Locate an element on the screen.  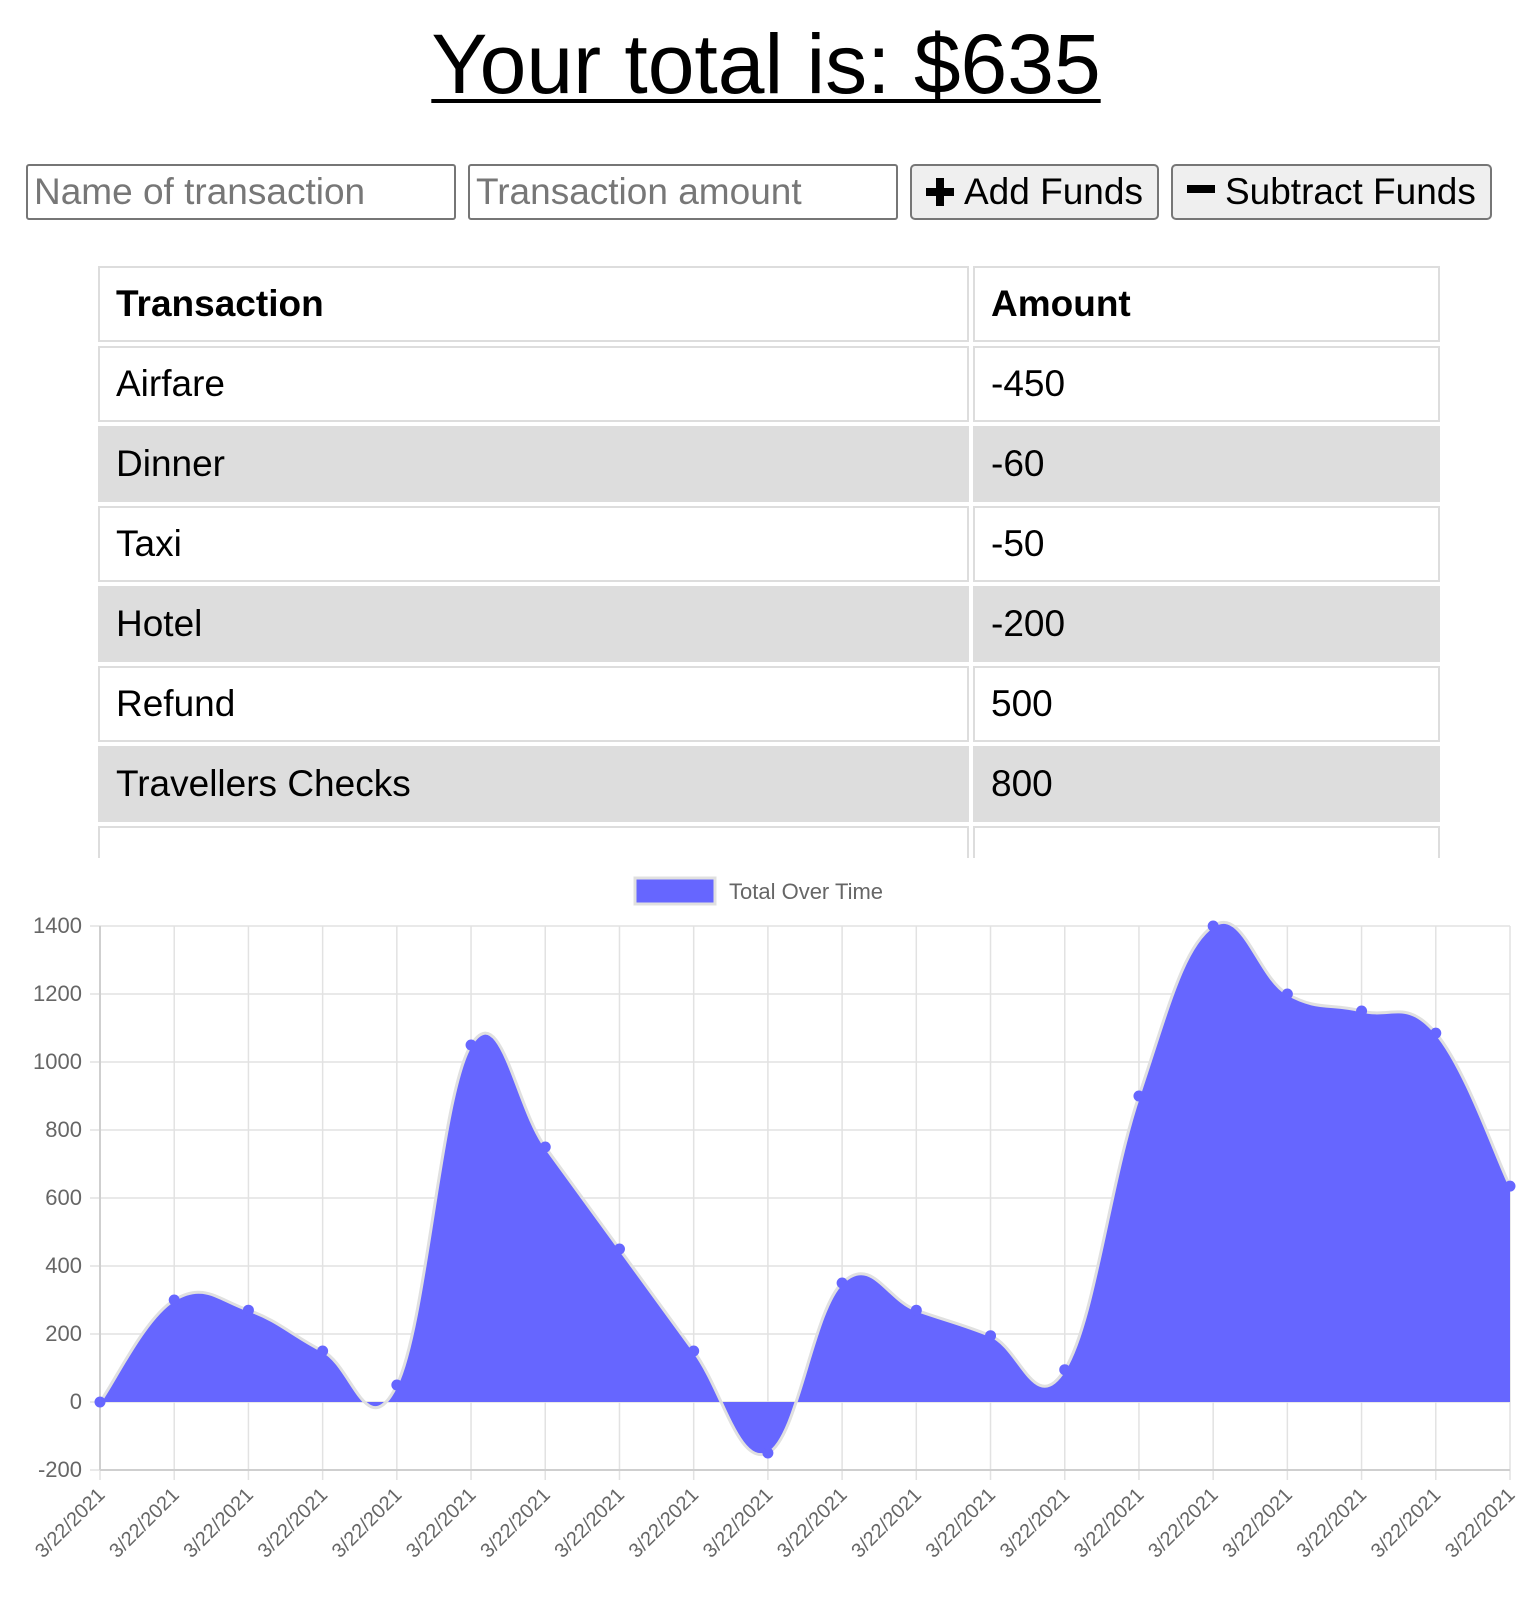
minus-icon is located at coordinates (1200, 189).